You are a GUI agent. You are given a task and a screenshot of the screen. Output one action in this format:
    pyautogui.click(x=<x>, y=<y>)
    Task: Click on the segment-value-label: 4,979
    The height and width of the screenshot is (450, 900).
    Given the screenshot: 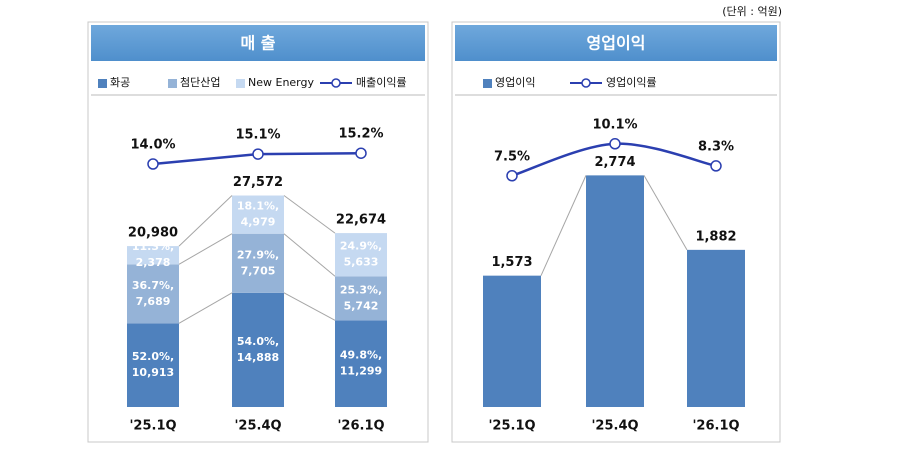 What is the action you would take?
    pyautogui.click(x=258, y=222)
    